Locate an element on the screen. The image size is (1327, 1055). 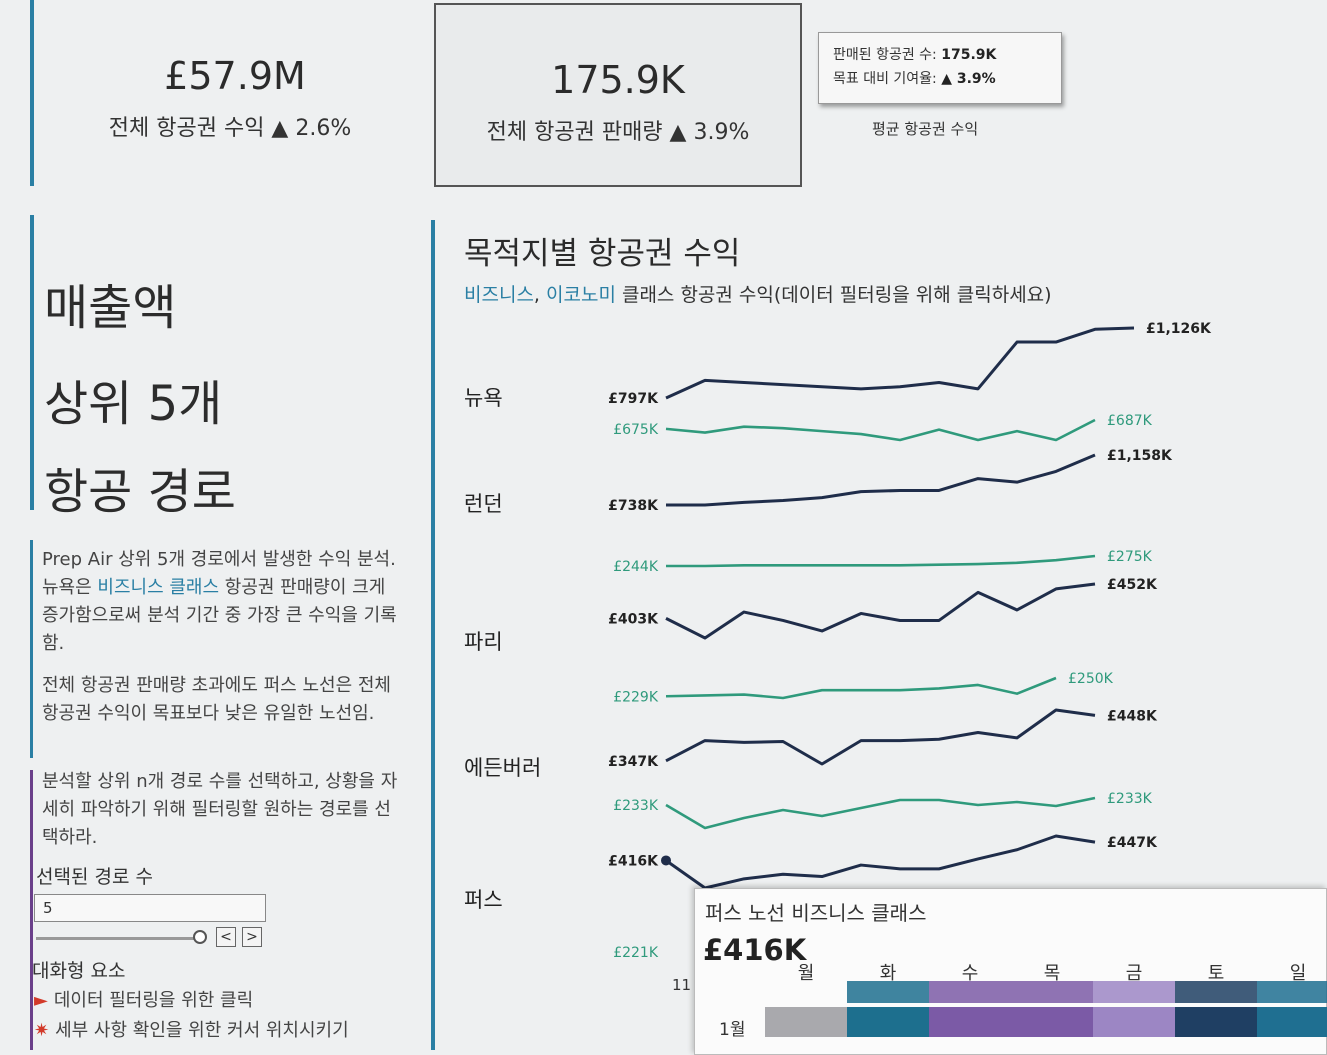
series-line-1-business is located at coordinates (881, 480).